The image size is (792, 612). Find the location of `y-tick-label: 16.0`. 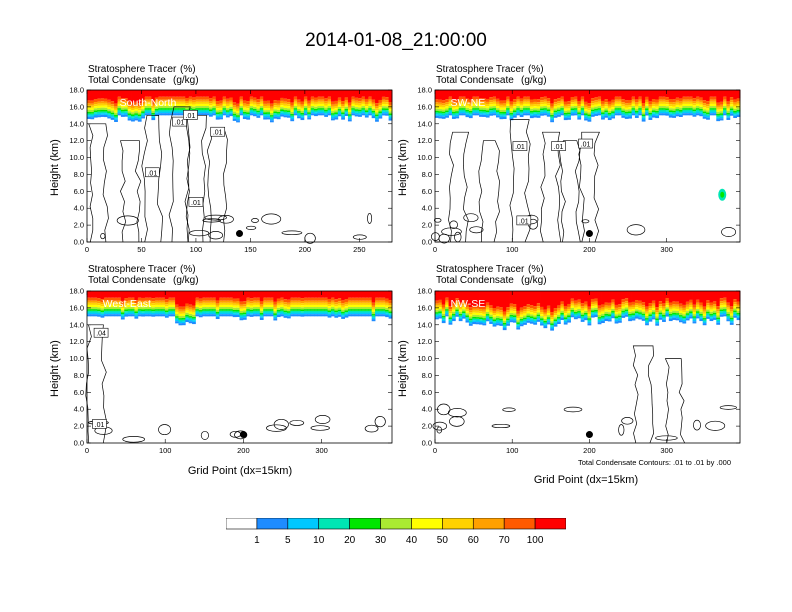

y-tick-label: 16.0 is located at coordinates (424, 106).